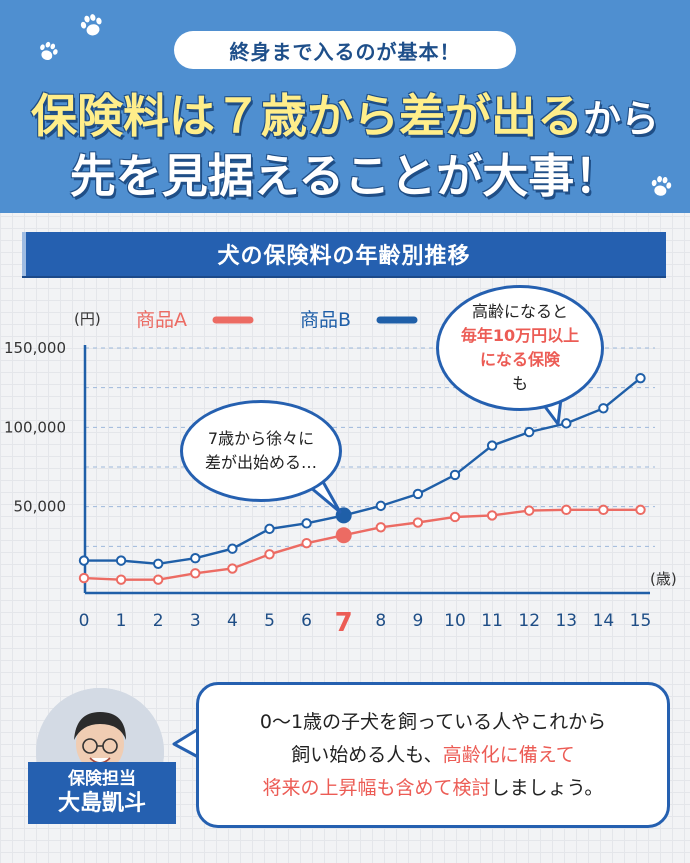 The width and height of the screenshot is (690, 863). Describe the element at coordinates (529, 621) in the screenshot. I see `x-tick-label: 12` at that location.